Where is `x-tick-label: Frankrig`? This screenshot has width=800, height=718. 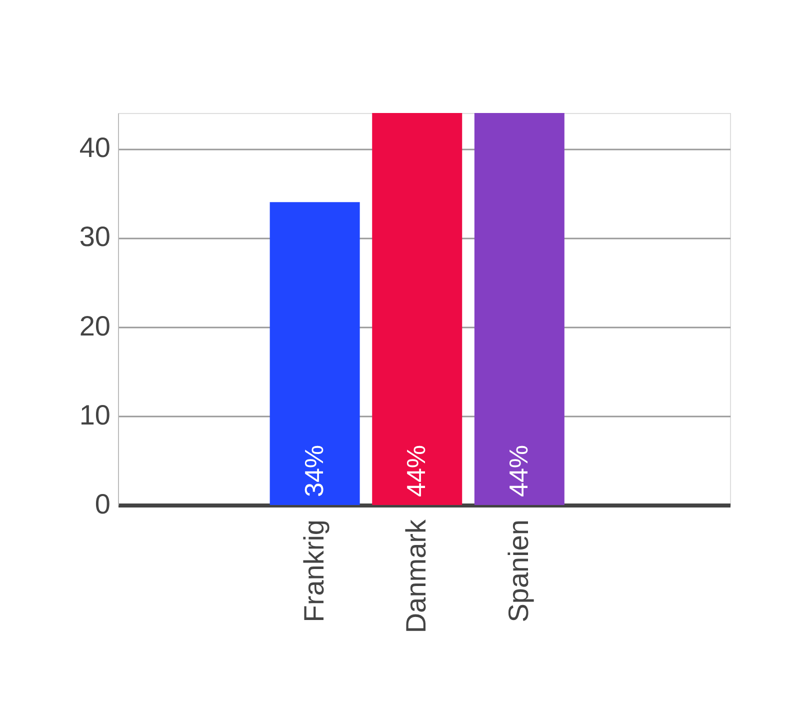 x-tick-label: Frankrig is located at coordinates (314, 571).